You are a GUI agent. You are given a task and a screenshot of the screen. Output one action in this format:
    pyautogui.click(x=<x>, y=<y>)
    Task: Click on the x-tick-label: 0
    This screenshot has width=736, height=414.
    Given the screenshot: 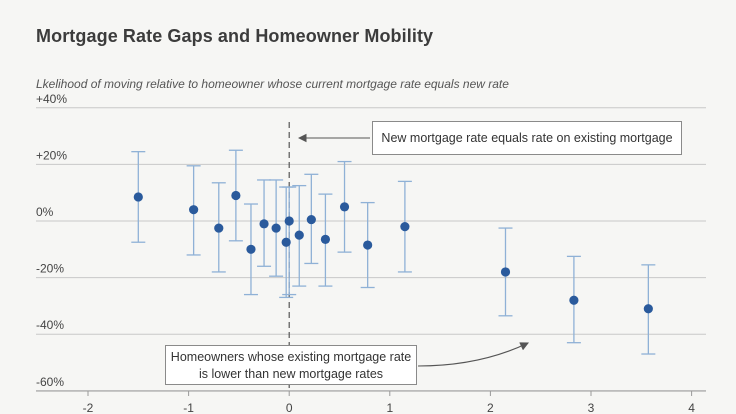 What is the action you would take?
    pyautogui.click(x=289, y=407)
    